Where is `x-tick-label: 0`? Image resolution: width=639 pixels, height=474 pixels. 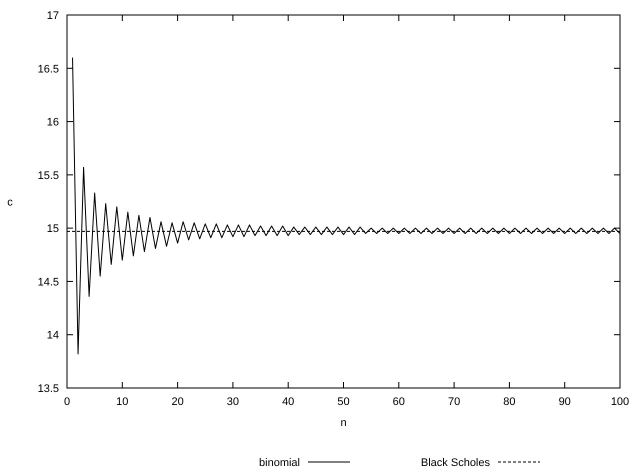
x-tick-label: 0 is located at coordinates (67, 402).